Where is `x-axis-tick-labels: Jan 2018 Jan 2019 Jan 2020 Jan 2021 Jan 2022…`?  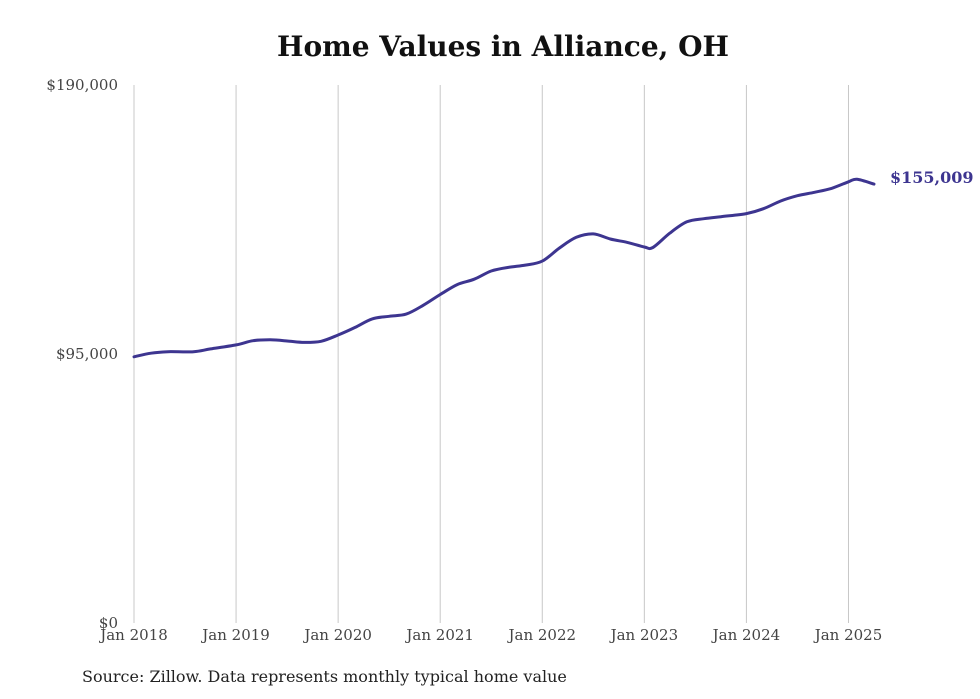 x-axis-tick-labels: Jan 2018 Jan 2019 Jan 2020 Jan 2021 Jan 2022… is located at coordinates (490, 635).